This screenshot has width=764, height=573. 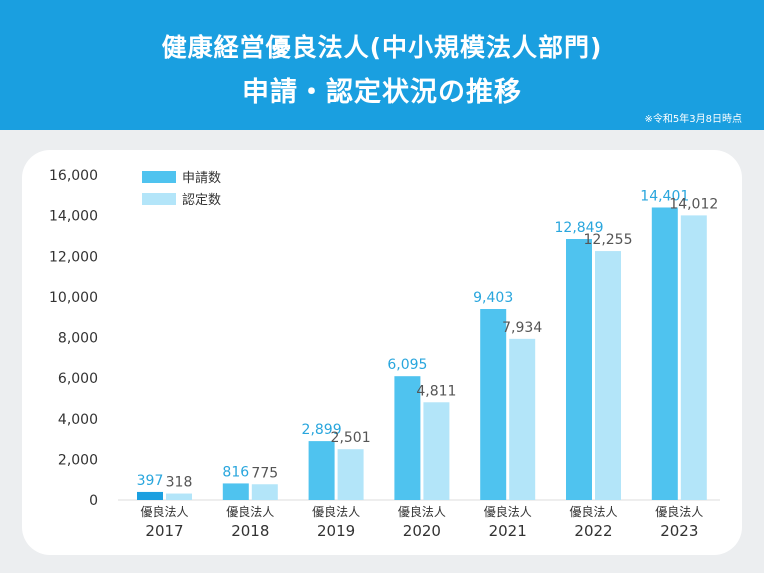 What do you see at coordinates (78, 339) in the screenshot?
I see `y-tick-label: 8,000` at bounding box center [78, 339].